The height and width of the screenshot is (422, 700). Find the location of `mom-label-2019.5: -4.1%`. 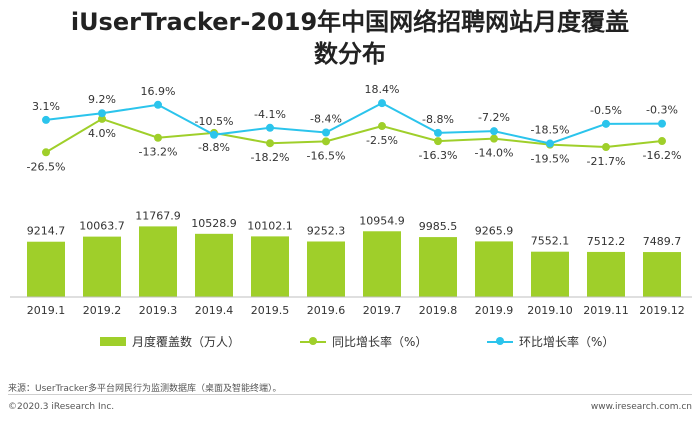

mom-label-2019.5: -4.1% is located at coordinates (270, 114).